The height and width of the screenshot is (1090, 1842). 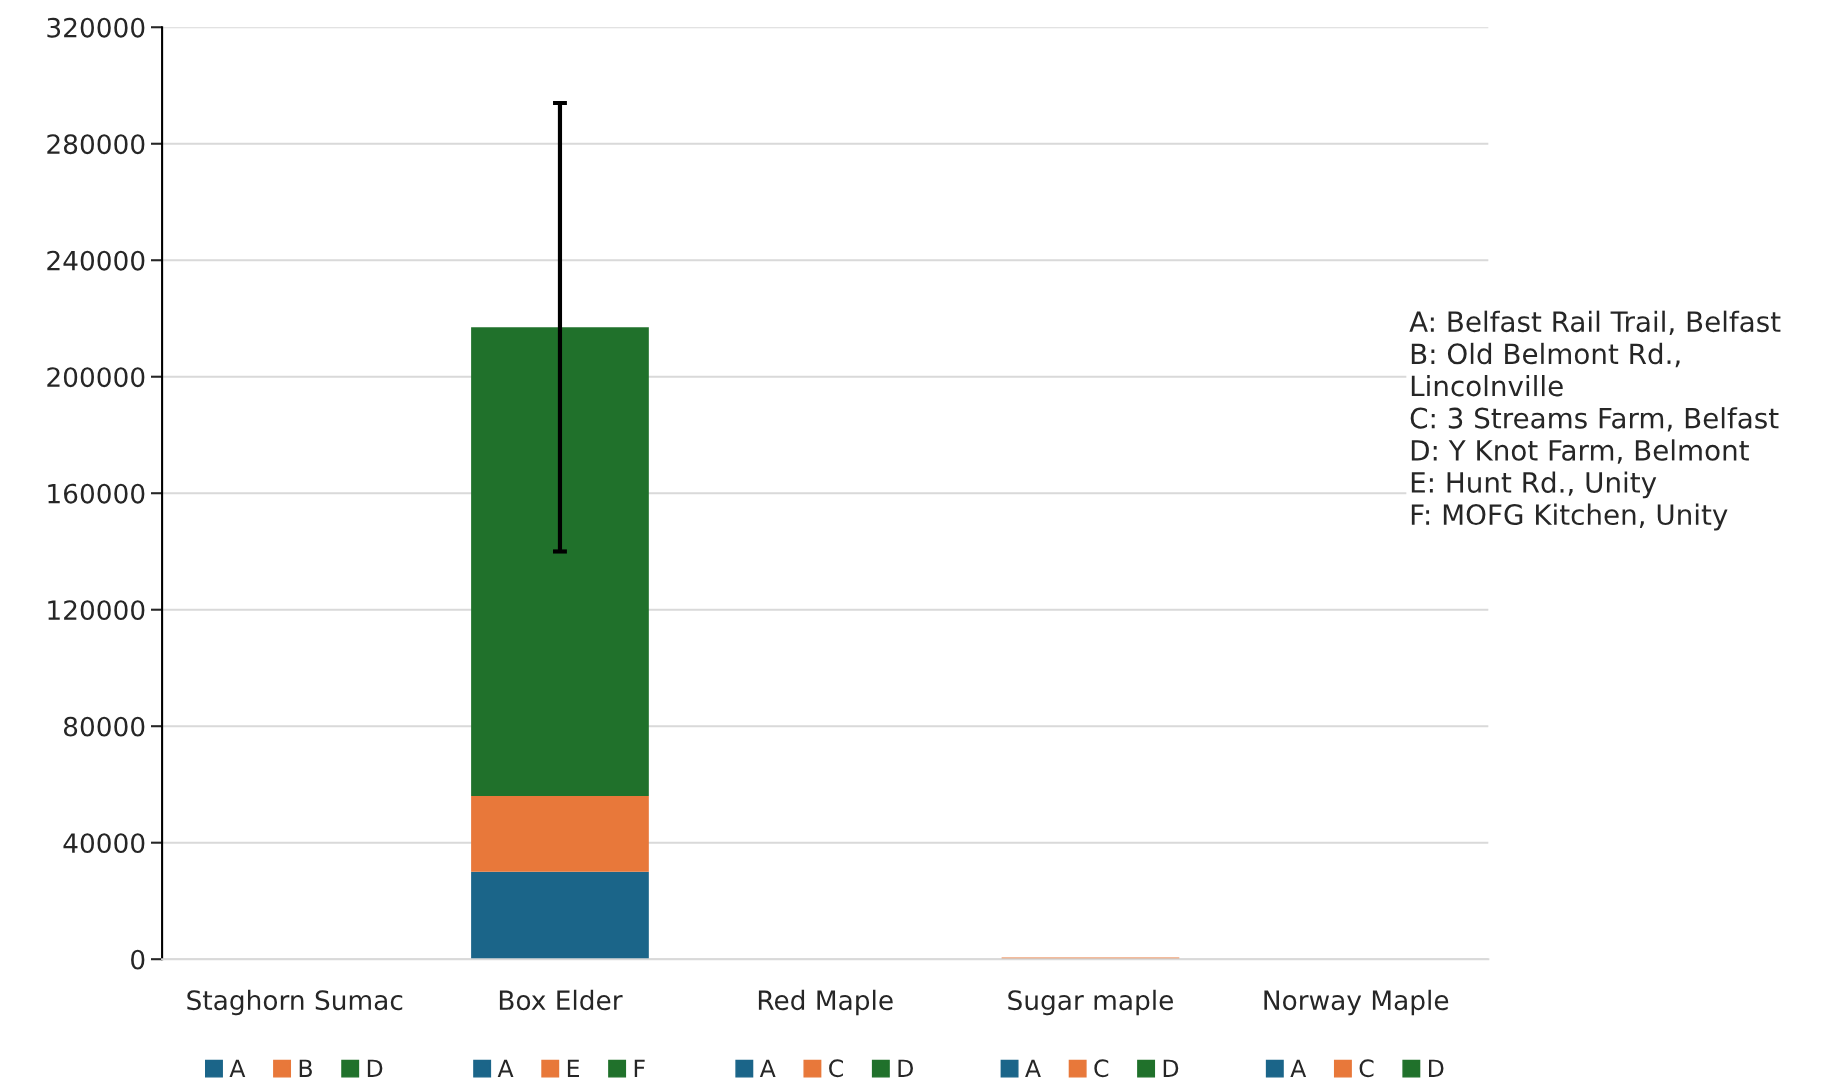 I want to click on y-tick-label: 40000, so click(x=104, y=843).